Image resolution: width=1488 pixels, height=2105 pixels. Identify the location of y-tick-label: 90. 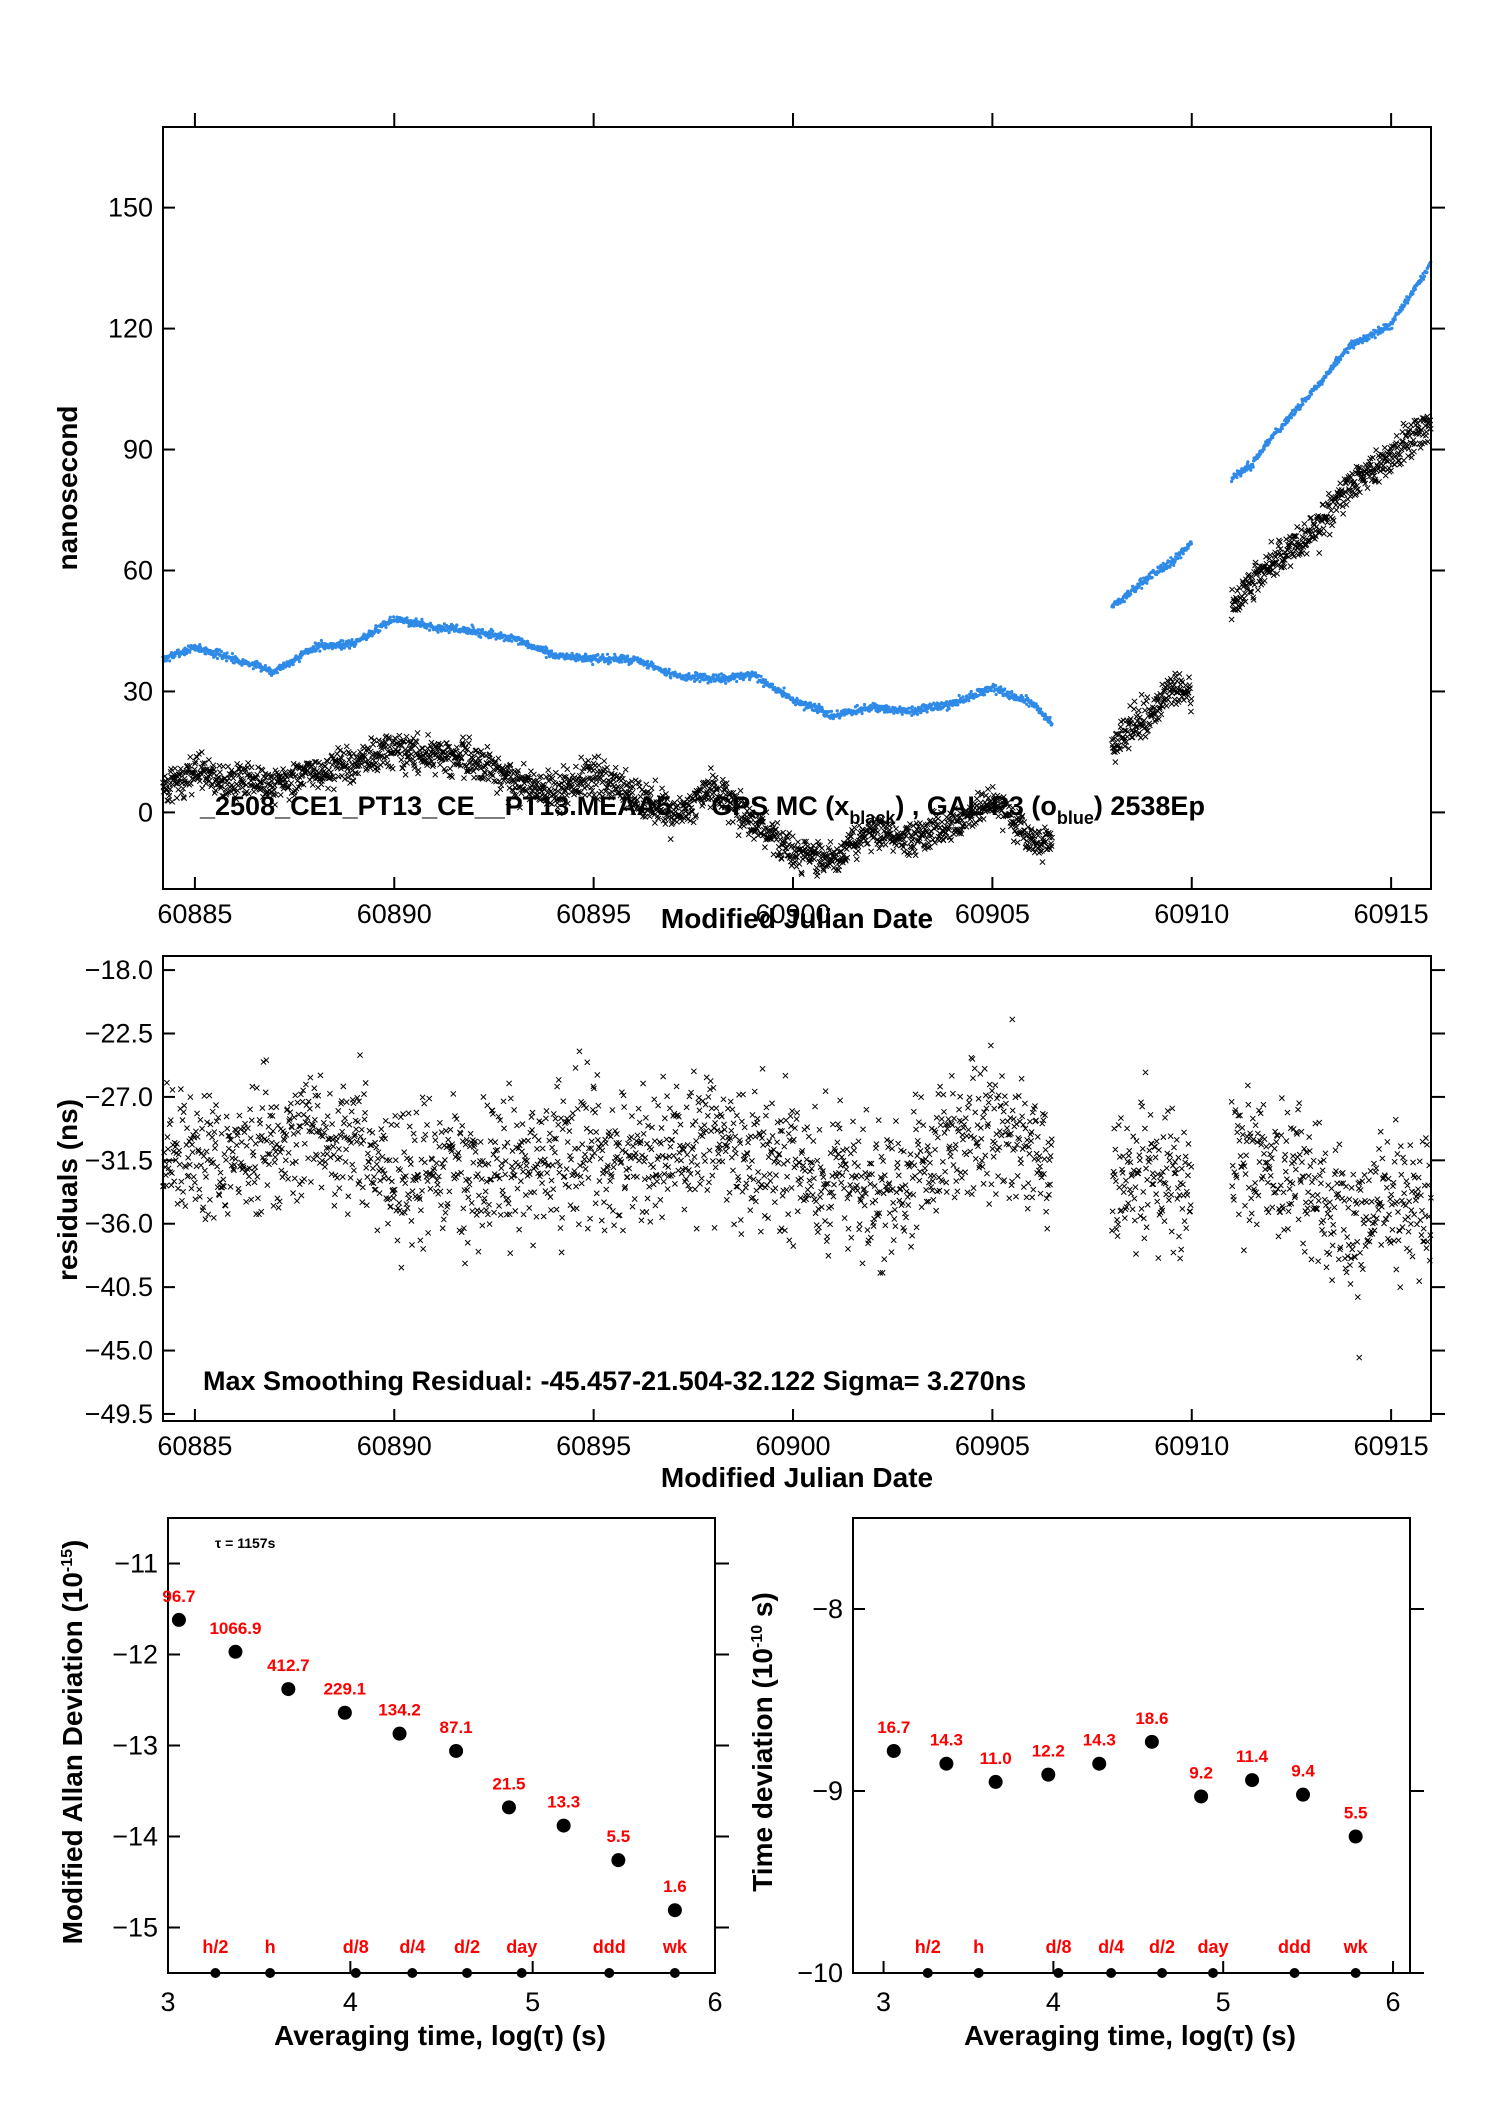
(138, 450).